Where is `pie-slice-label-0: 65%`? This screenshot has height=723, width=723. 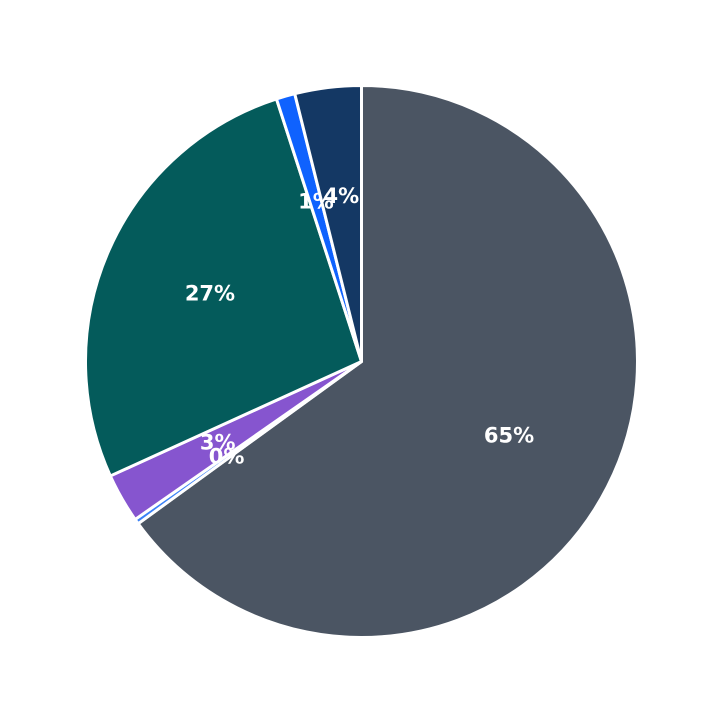
pie-slice-label-0: 65% is located at coordinates (509, 436).